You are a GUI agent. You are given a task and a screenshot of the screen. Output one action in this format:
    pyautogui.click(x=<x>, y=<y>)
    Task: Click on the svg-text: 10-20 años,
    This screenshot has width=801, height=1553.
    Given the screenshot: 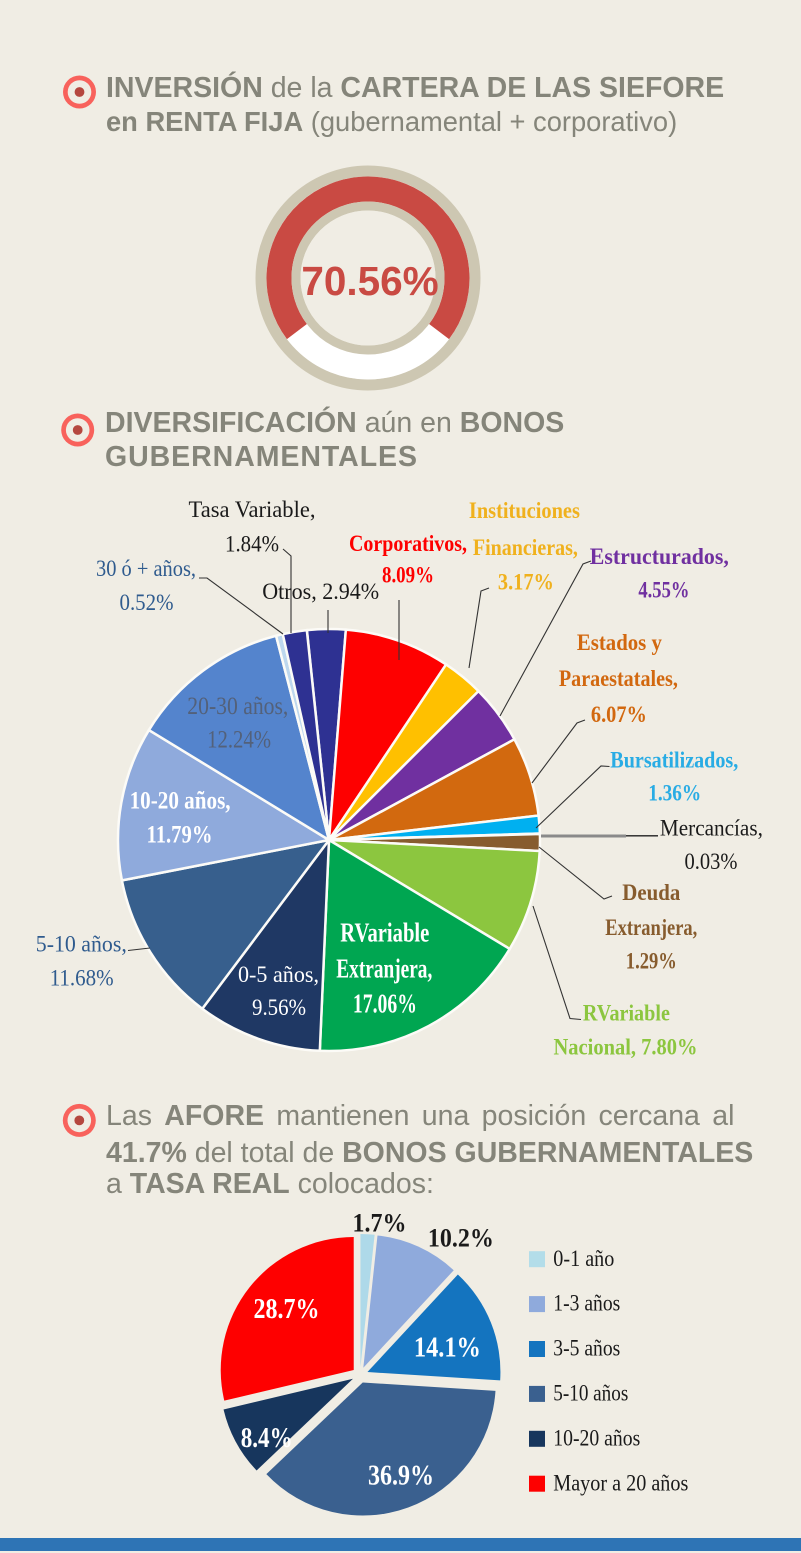 What is the action you would take?
    pyautogui.click(x=180, y=801)
    